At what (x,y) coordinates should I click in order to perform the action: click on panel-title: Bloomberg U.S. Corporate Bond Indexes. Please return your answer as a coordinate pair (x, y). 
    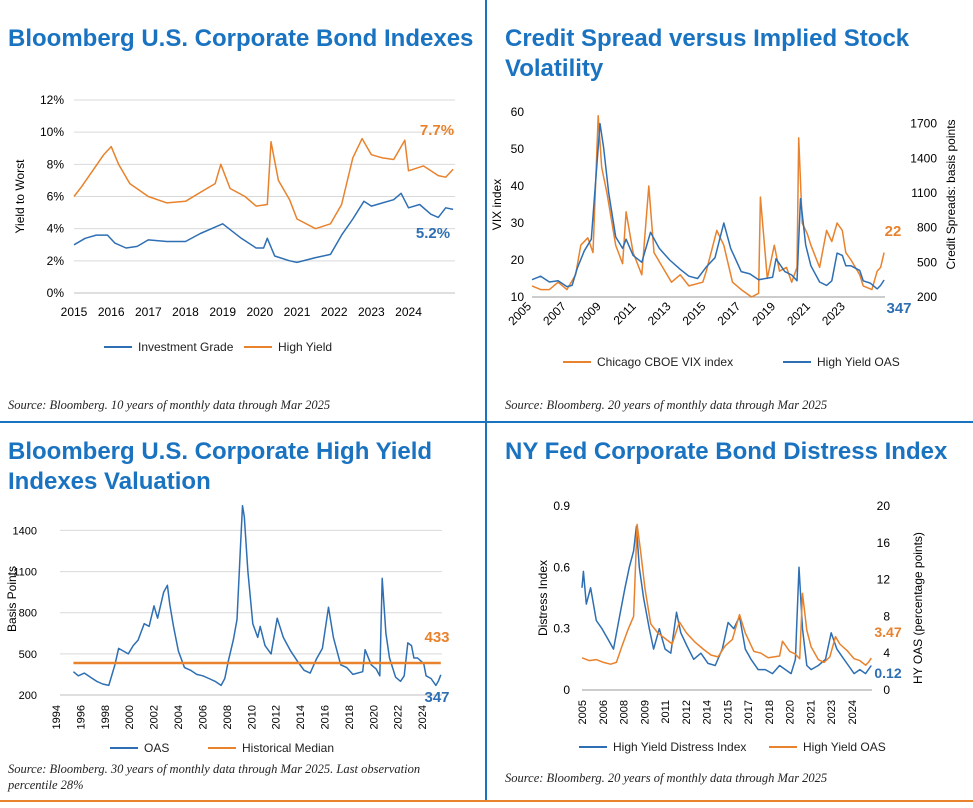
    Looking at the image, I should click on (241, 38).